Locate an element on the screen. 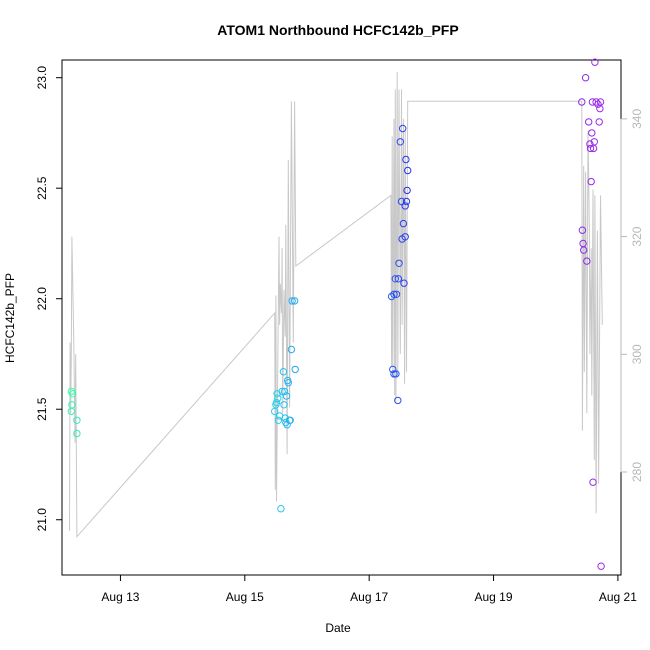  y-tick-label: 22.5 is located at coordinates (42, 188).